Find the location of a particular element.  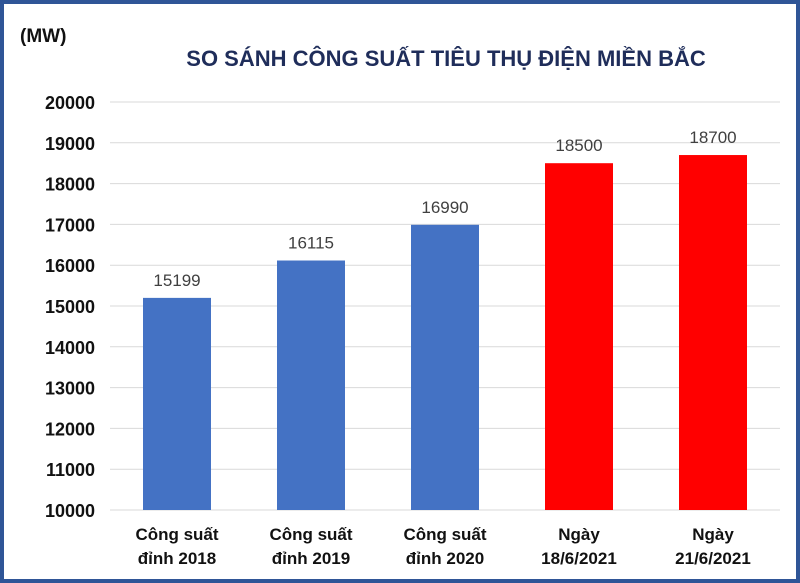

x-tick-label: đỉnh 2020 is located at coordinates (445, 558).